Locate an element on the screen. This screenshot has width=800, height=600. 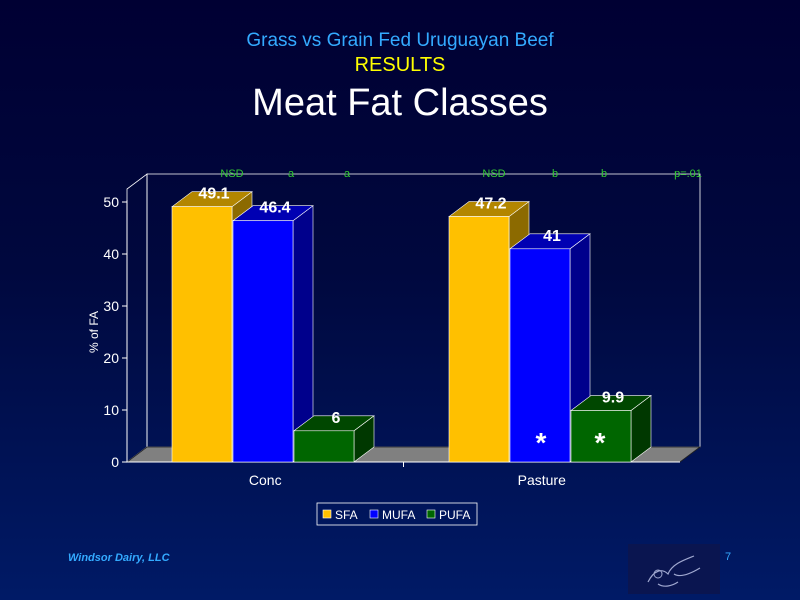
y-axis-label: % of FA is located at coordinates (94, 332).